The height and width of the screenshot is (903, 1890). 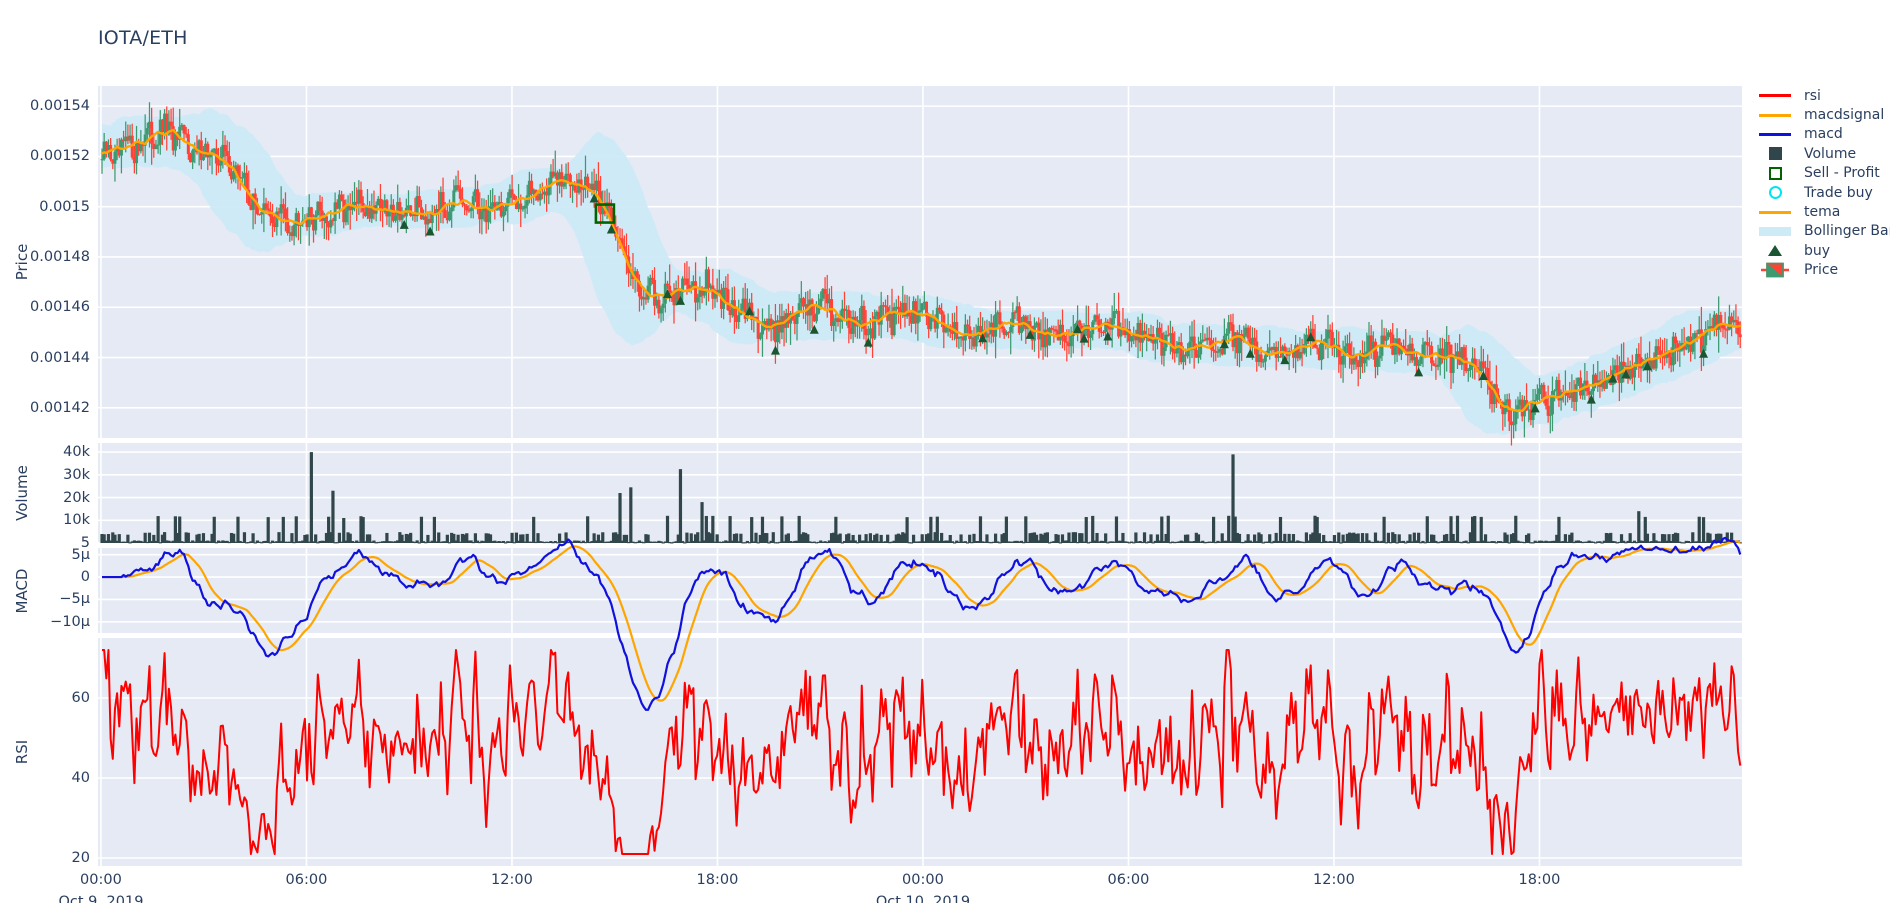 I want to click on legend-item-trade-buy: Trade buy, so click(x=1822, y=192).